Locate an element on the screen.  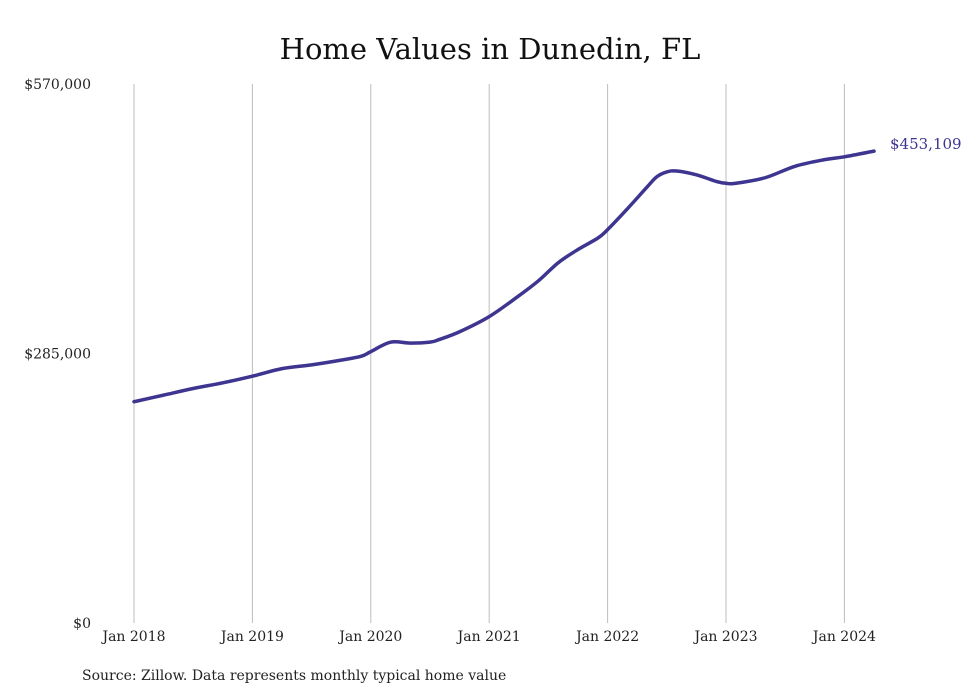
x-tick-label: Jan 2020 is located at coordinates (369, 637).